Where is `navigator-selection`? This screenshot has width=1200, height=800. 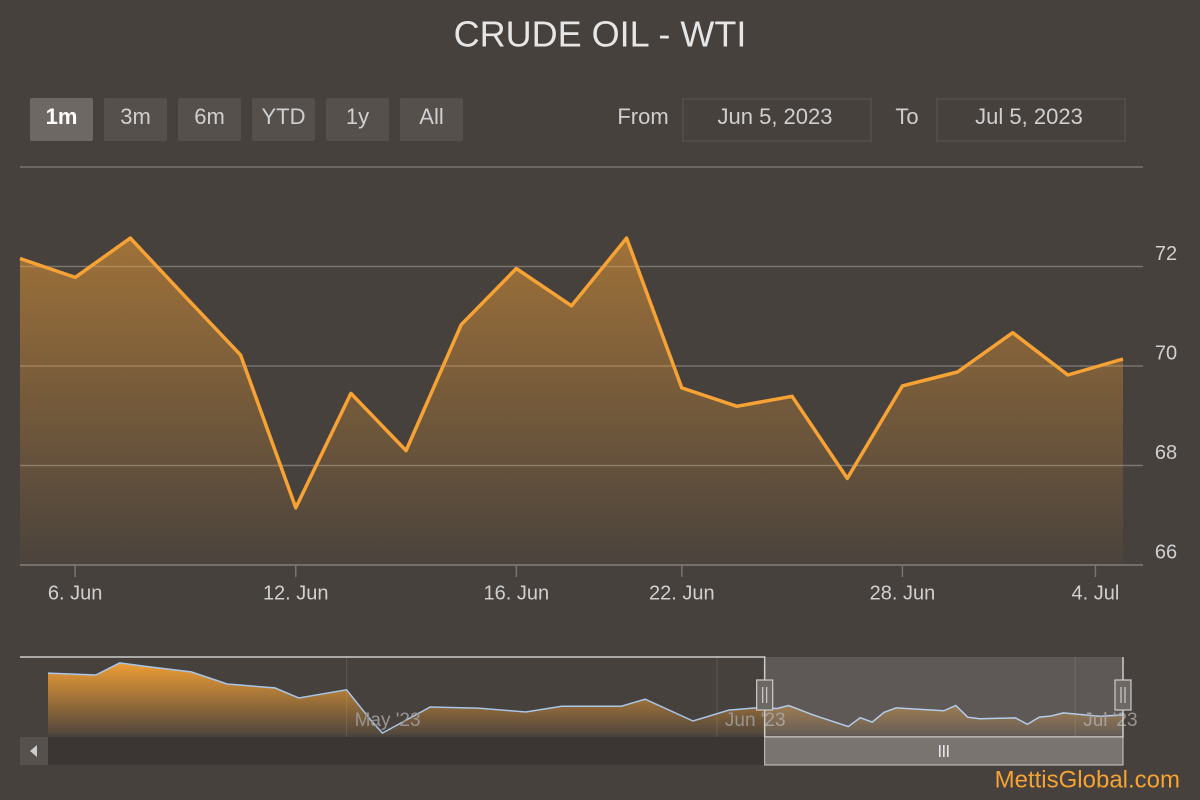 navigator-selection is located at coordinates (943, 697).